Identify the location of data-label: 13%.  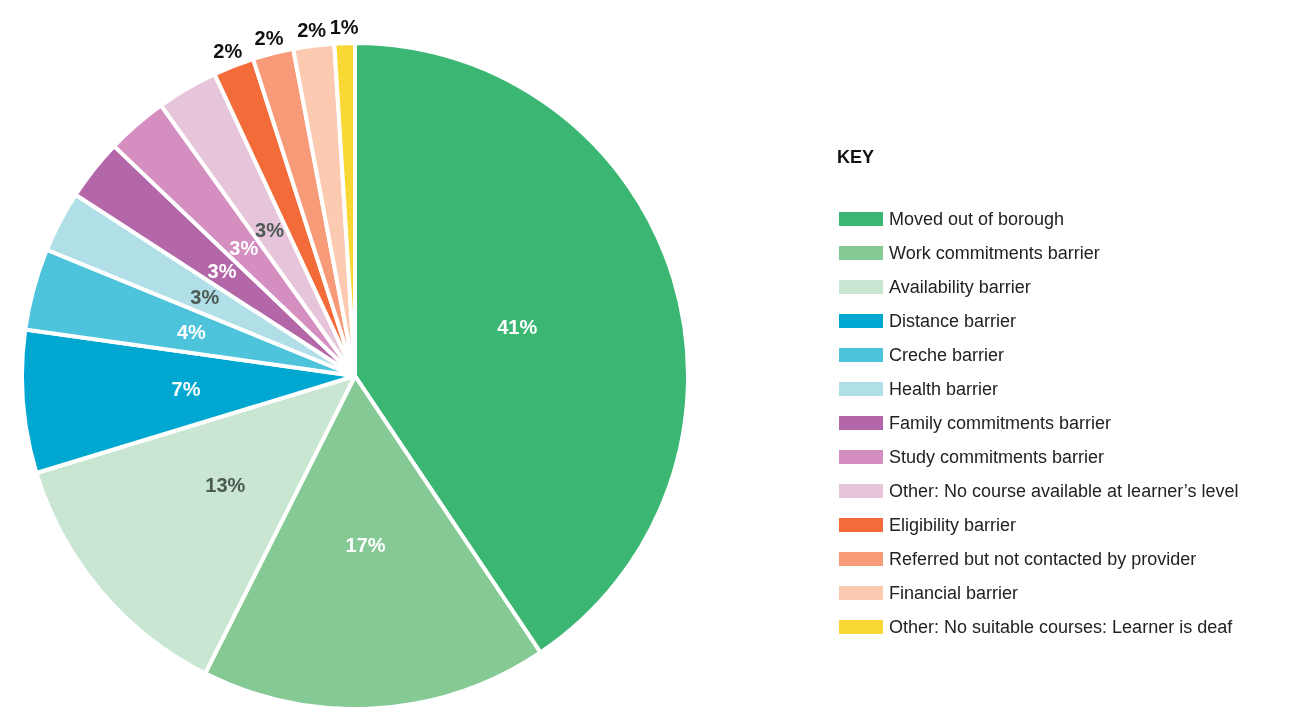
(225, 485).